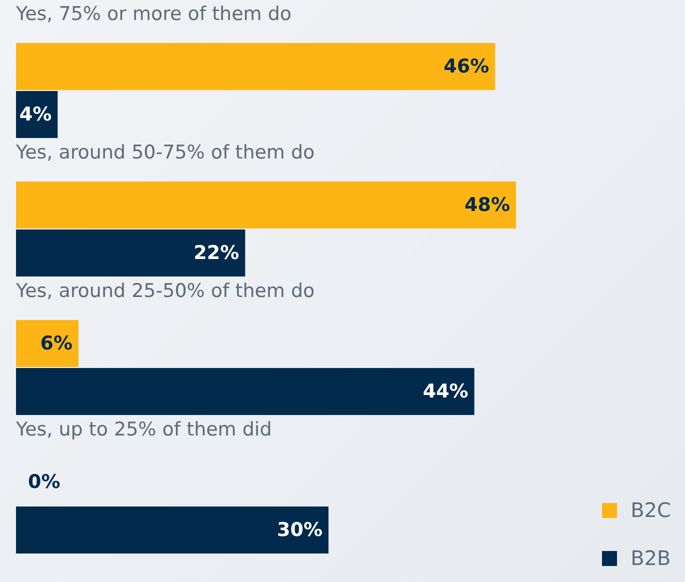 This screenshot has width=685, height=582. What do you see at coordinates (35, 115) in the screenshot?
I see `data-label: 4%` at bounding box center [35, 115].